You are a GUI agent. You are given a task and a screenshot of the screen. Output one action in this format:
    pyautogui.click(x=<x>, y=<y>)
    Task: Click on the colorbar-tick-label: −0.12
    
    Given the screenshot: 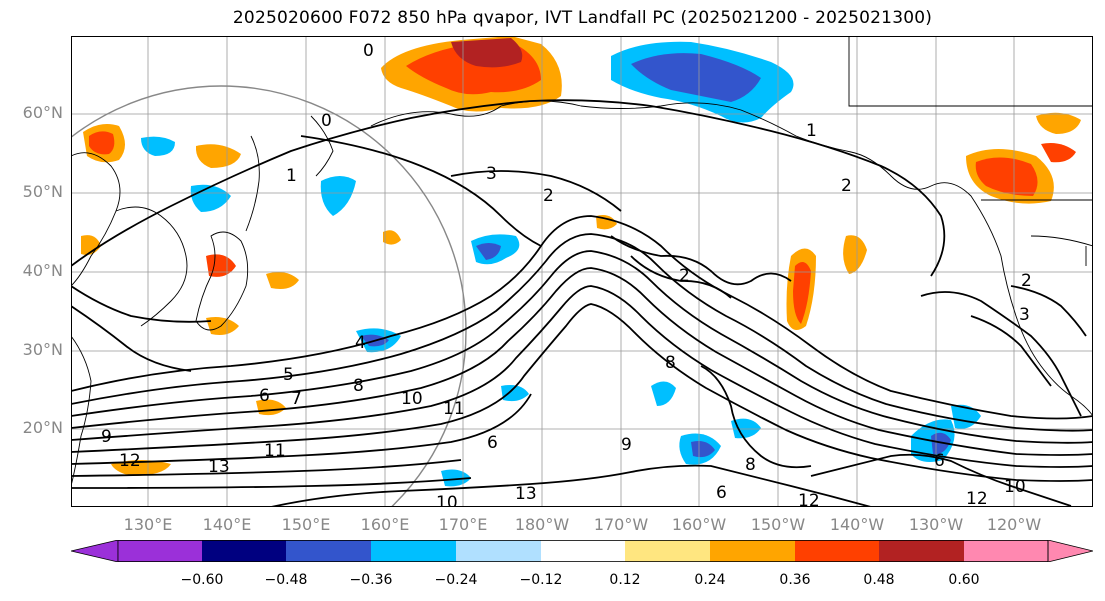 What is the action you would take?
    pyautogui.click(x=541, y=580)
    